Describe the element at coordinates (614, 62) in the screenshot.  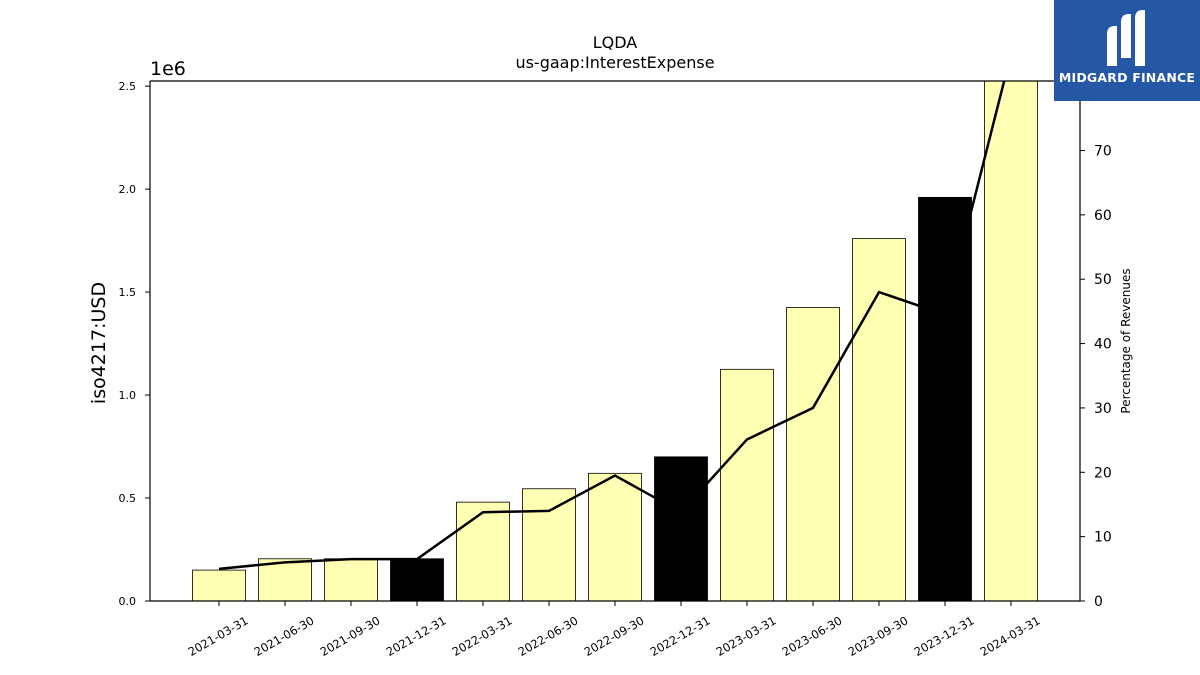
I see `chart-subtitle: us-gaap:InterestExpense` at that location.